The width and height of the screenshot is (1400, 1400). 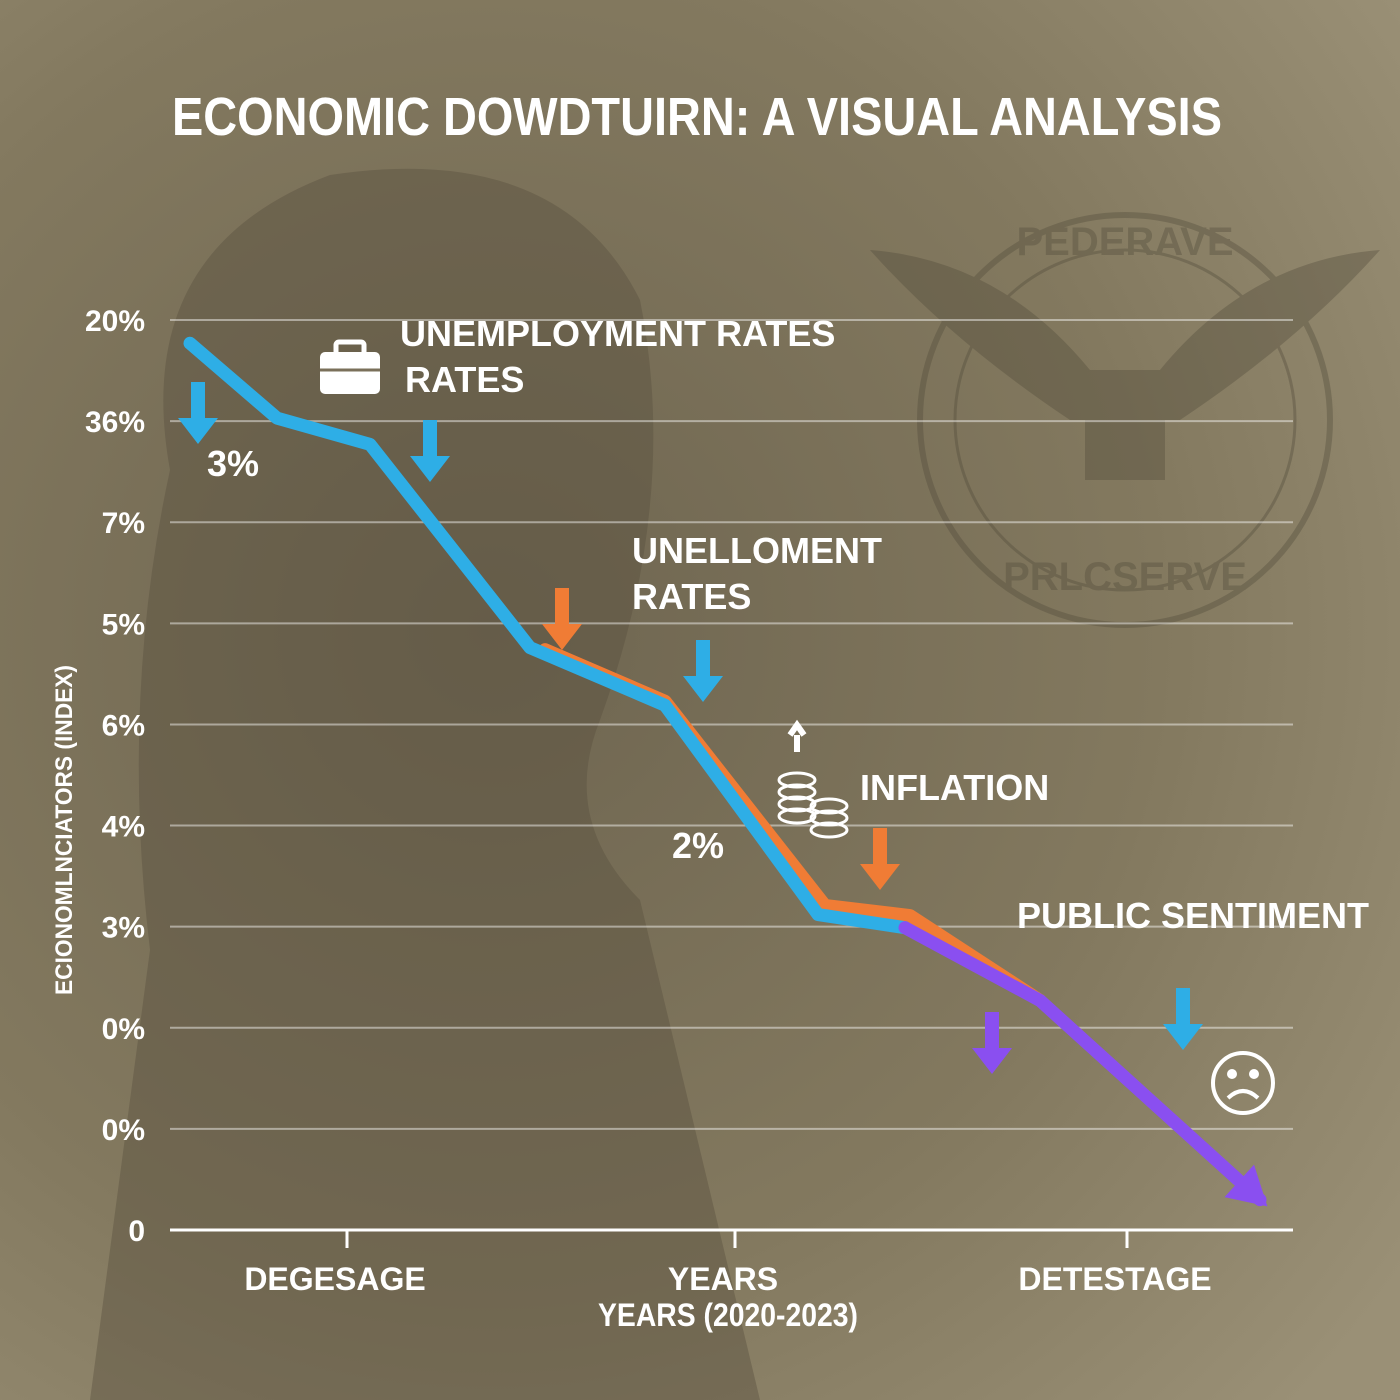 I want to click on annotation: INFLATION, so click(x=954, y=787).